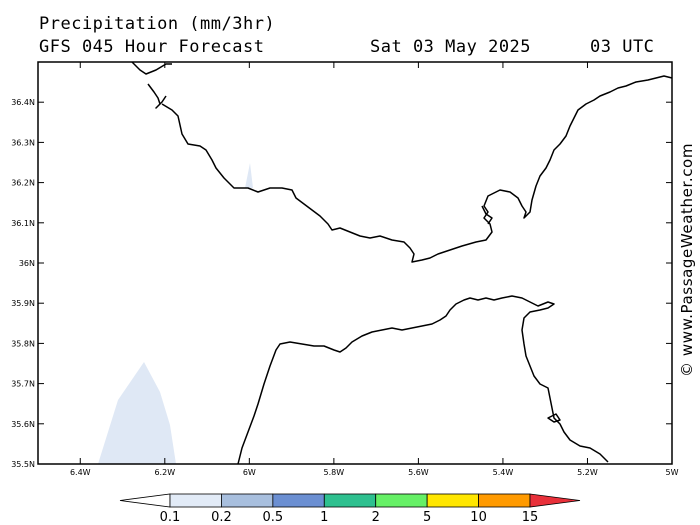  What do you see at coordinates (170, 517) in the screenshot?
I see `colorbar-label: 0.1` at bounding box center [170, 517].